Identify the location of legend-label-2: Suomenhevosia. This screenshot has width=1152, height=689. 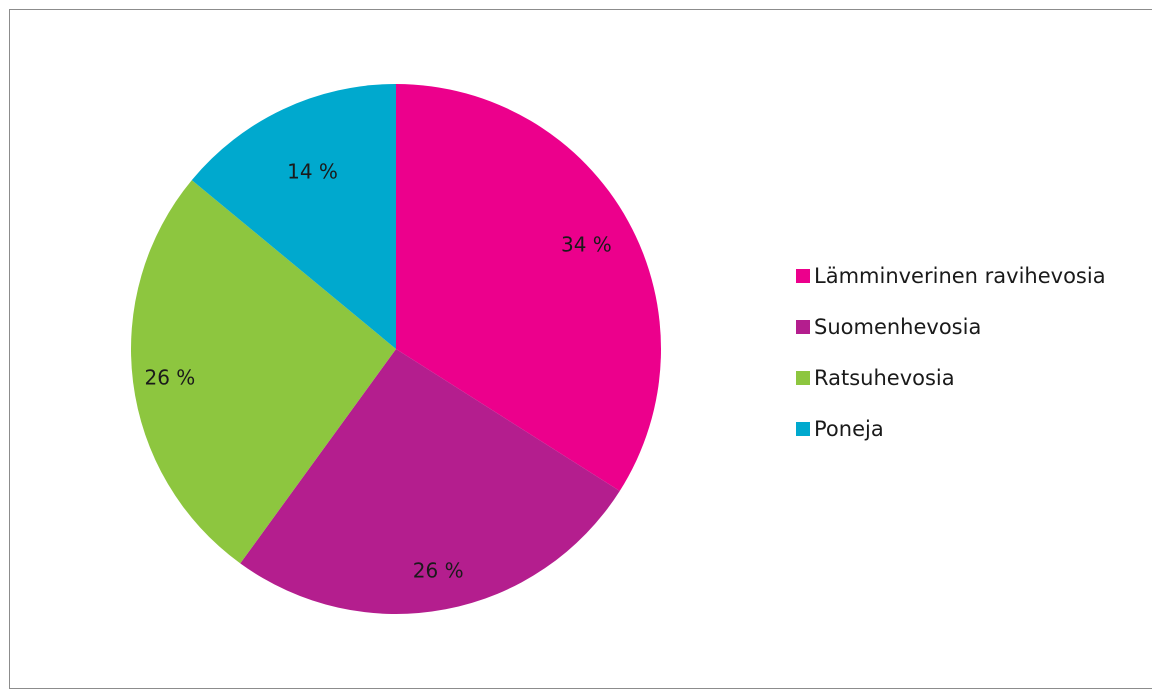
(898, 326).